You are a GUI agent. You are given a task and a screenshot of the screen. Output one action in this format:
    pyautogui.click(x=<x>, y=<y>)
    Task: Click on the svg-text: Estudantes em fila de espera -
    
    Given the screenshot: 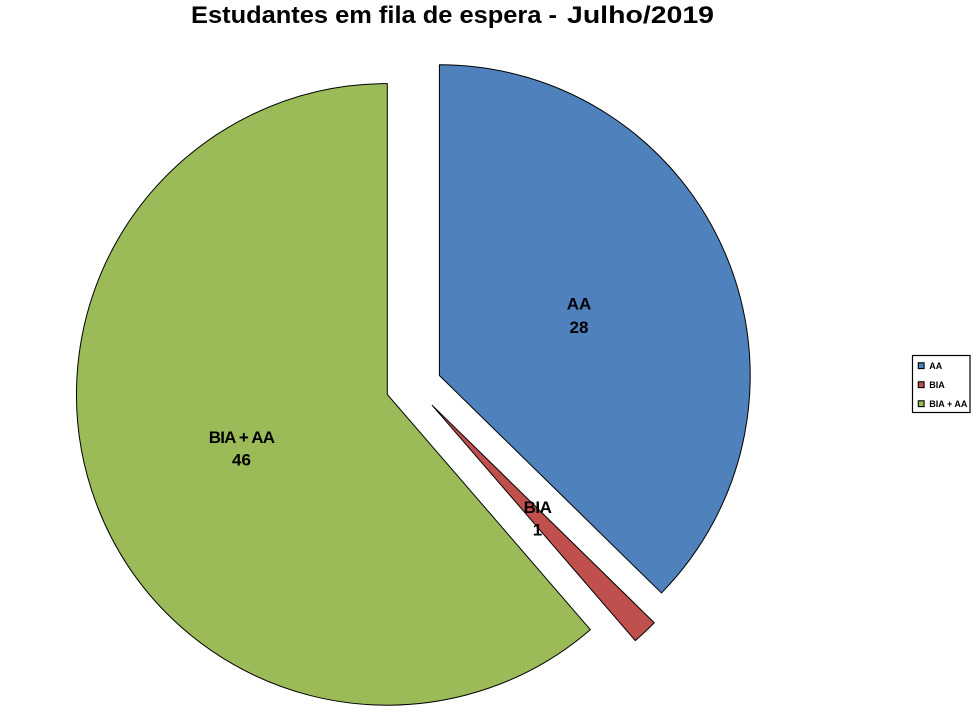 What is the action you would take?
    pyautogui.click(x=374, y=15)
    